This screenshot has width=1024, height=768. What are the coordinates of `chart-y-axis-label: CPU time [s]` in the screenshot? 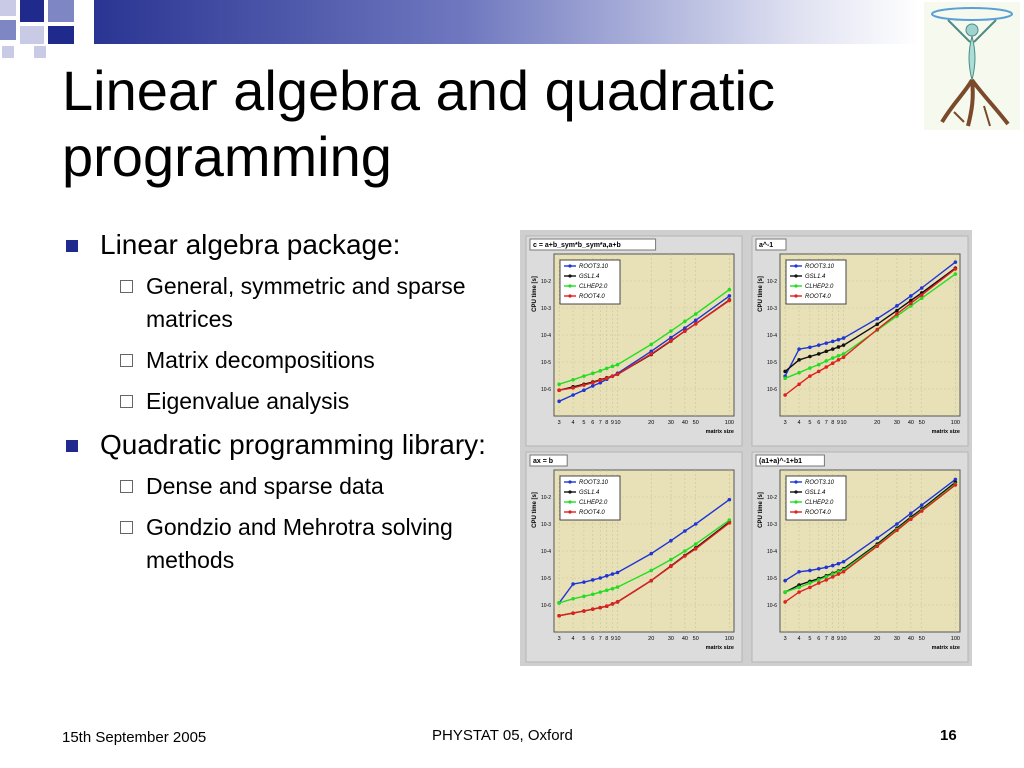 It's located at (535, 510).